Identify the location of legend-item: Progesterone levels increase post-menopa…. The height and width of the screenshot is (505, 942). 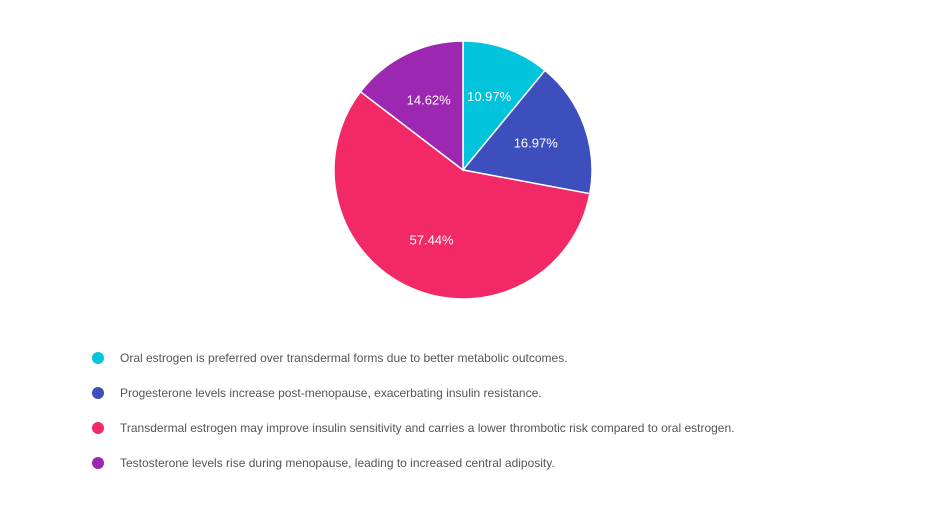
(502, 392).